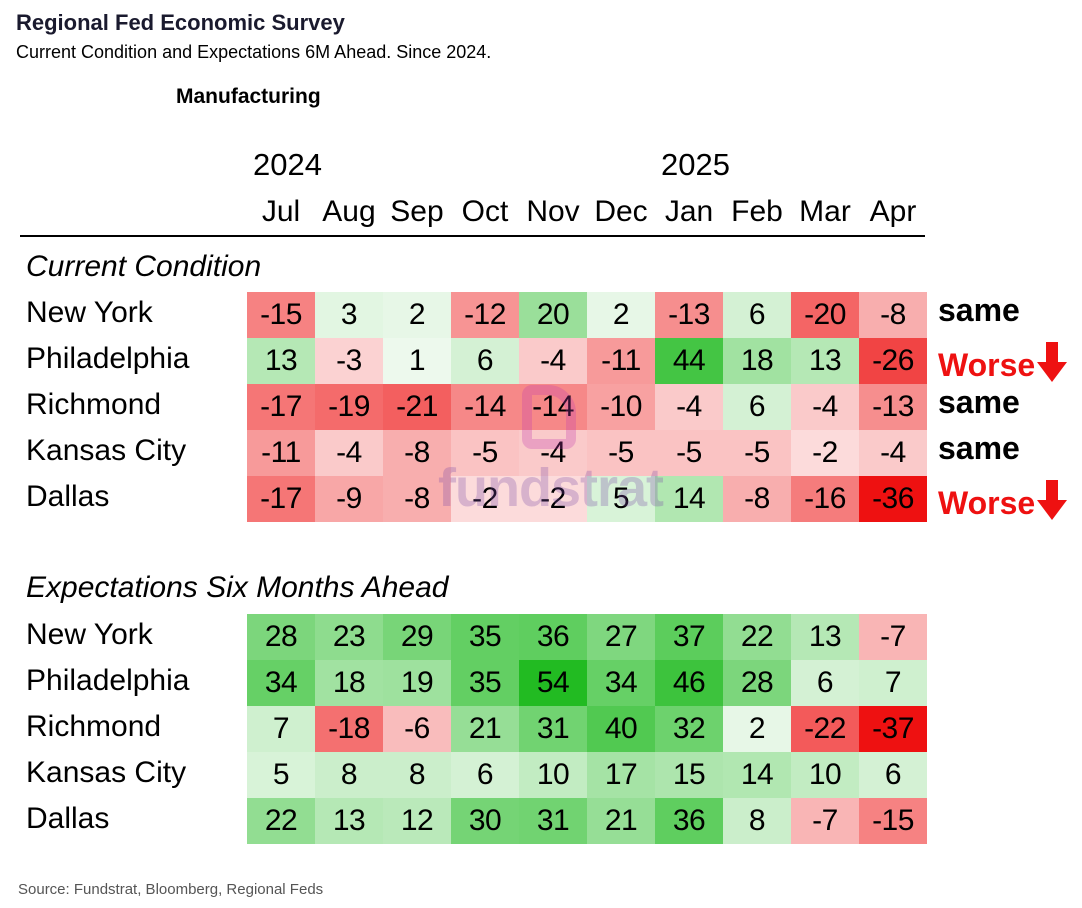 The width and height of the screenshot is (1082, 908). I want to click on heatmap-cell: 44, so click(689, 361).